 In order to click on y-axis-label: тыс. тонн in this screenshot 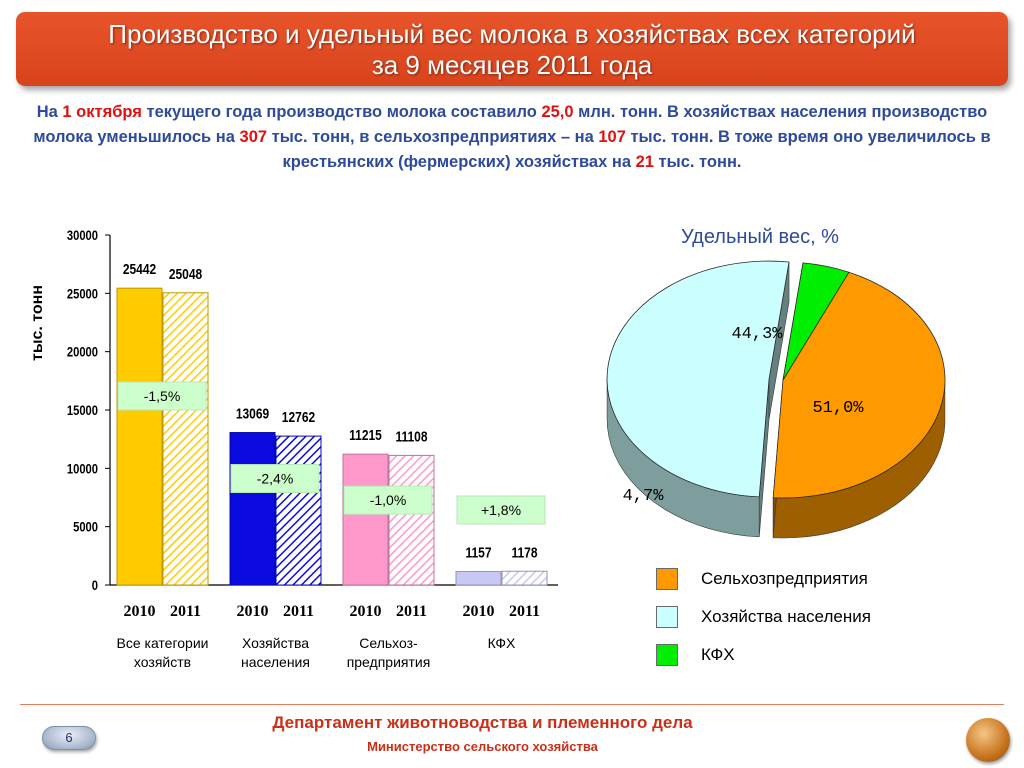, I will do `click(37, 323)`.